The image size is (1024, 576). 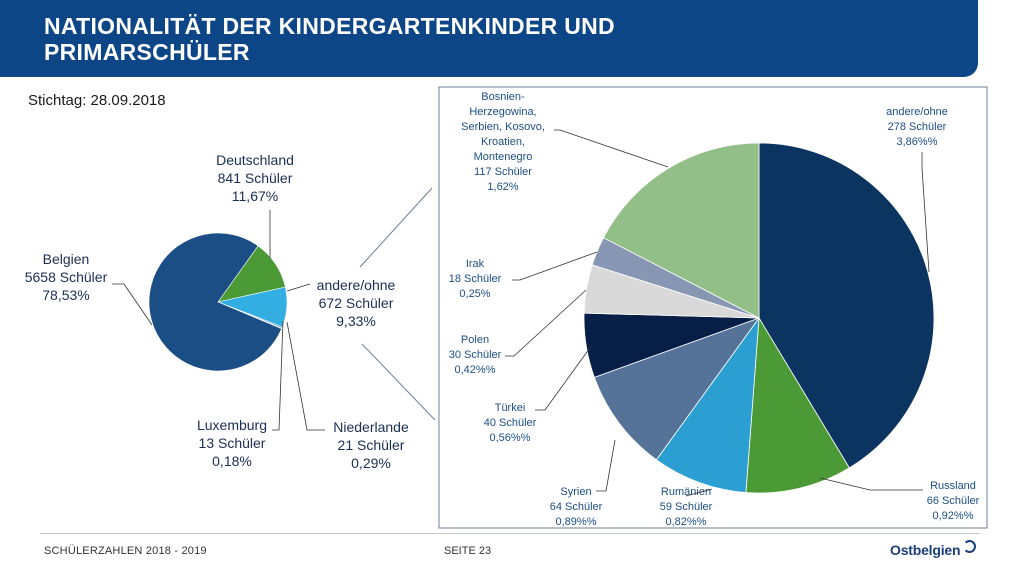 What do you see at coordinates (398, 382) in the screenshot?
I see `connector-line-bottom` at bounding box center [398, 382].